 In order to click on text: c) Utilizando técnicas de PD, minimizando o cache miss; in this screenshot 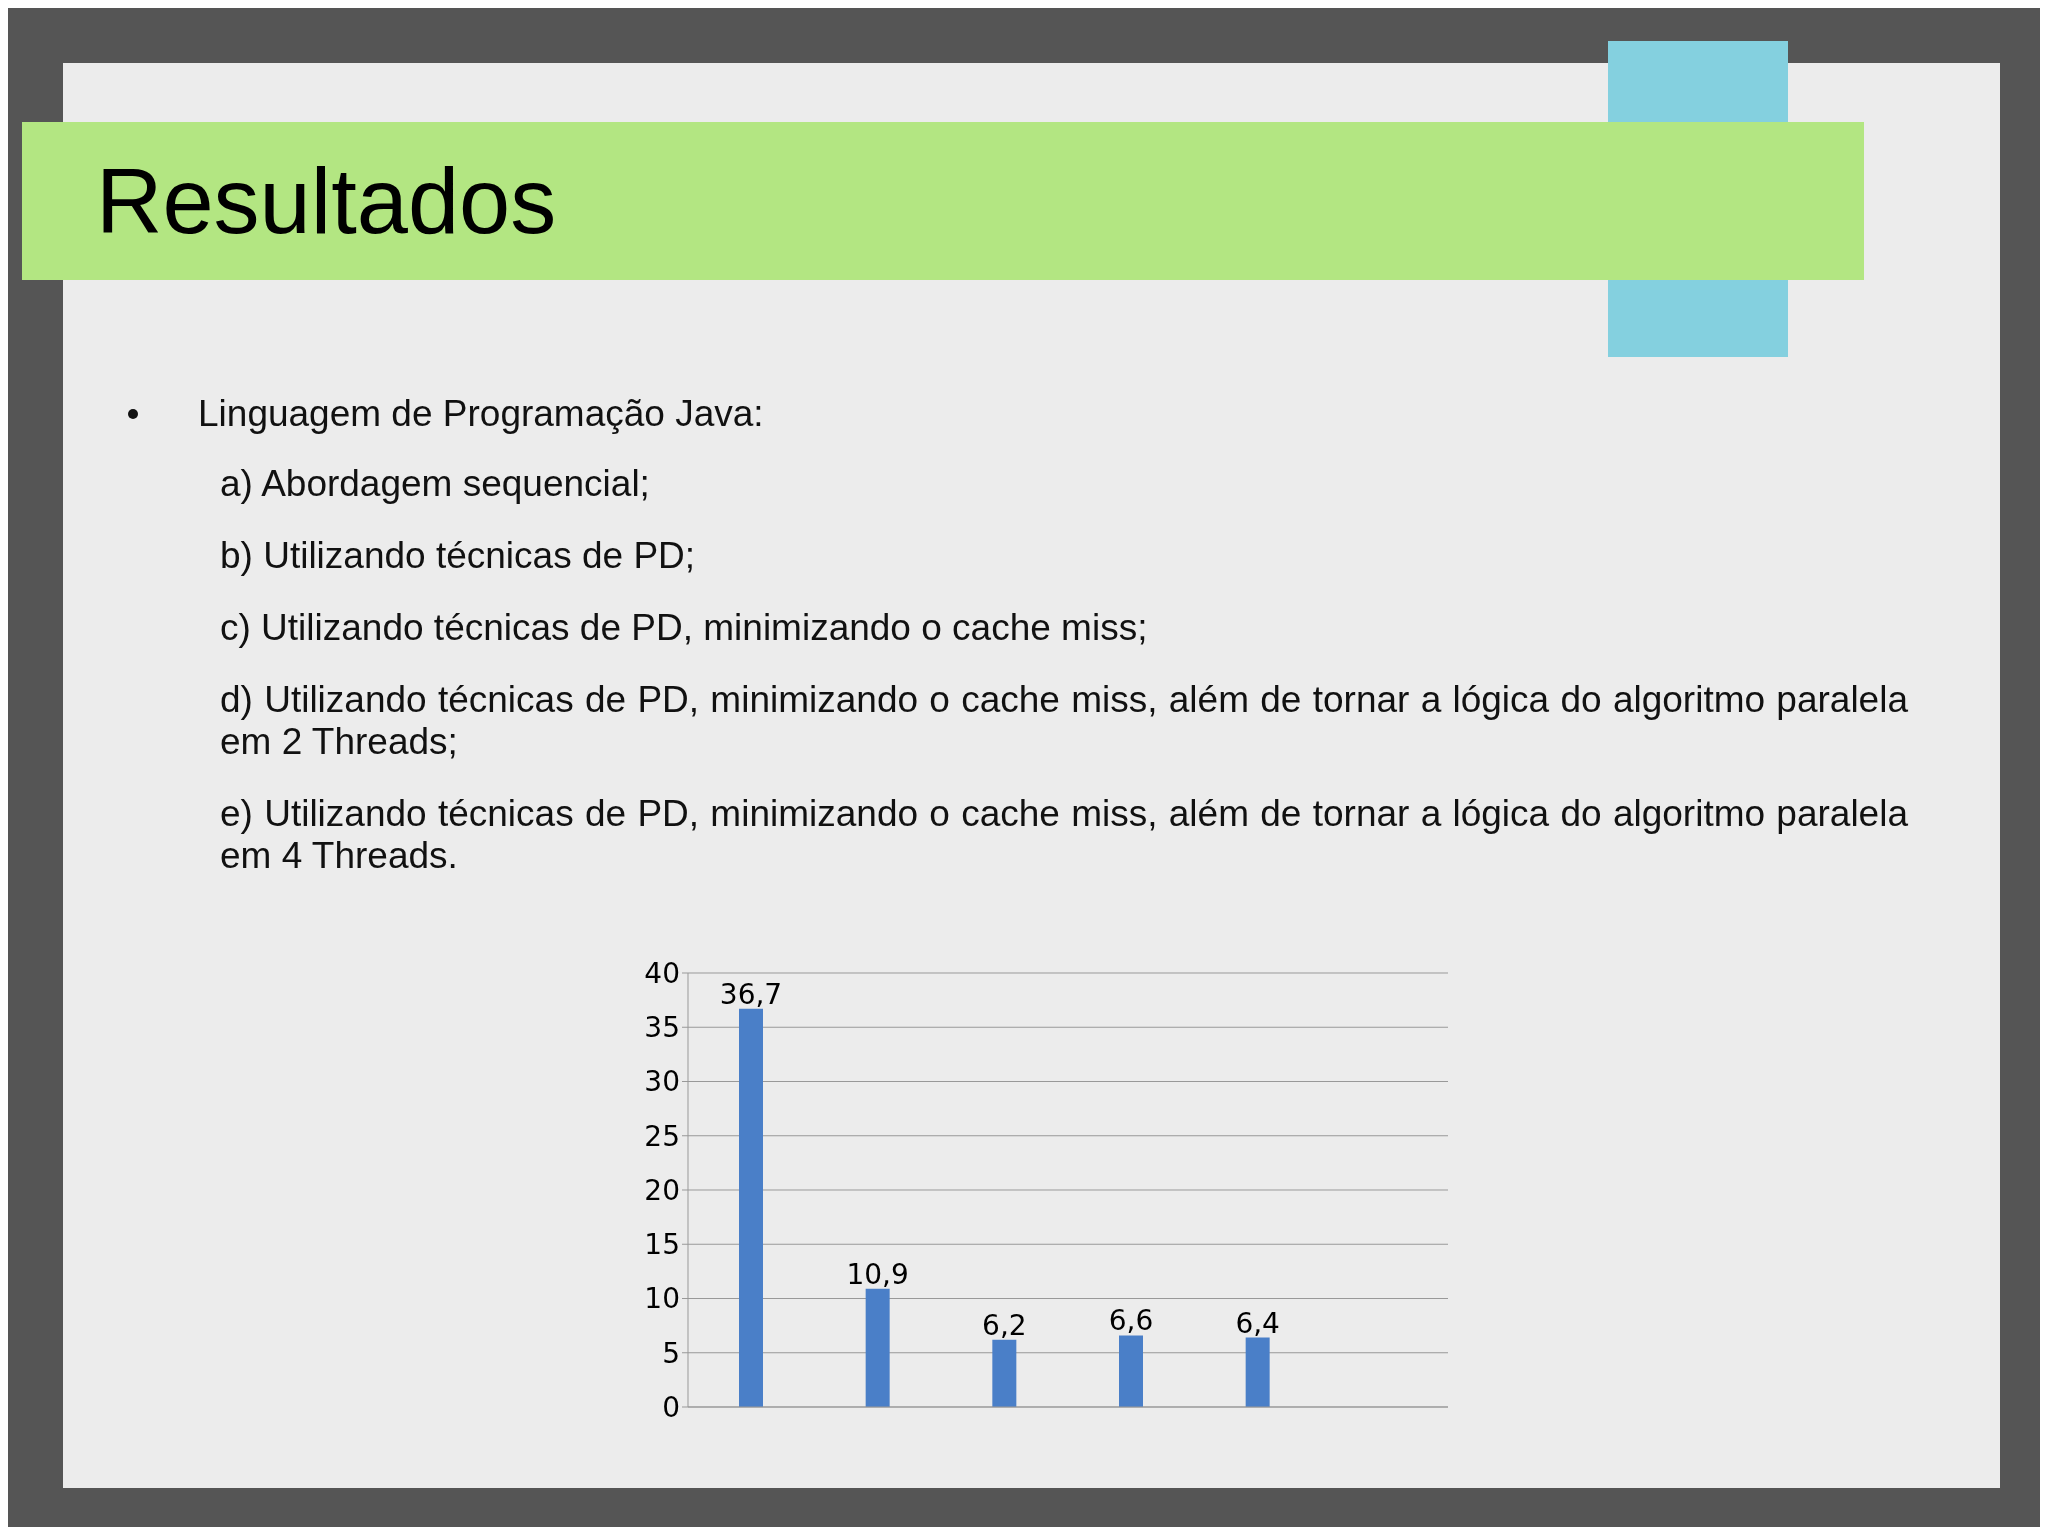, I will do `click(684, 628)`.